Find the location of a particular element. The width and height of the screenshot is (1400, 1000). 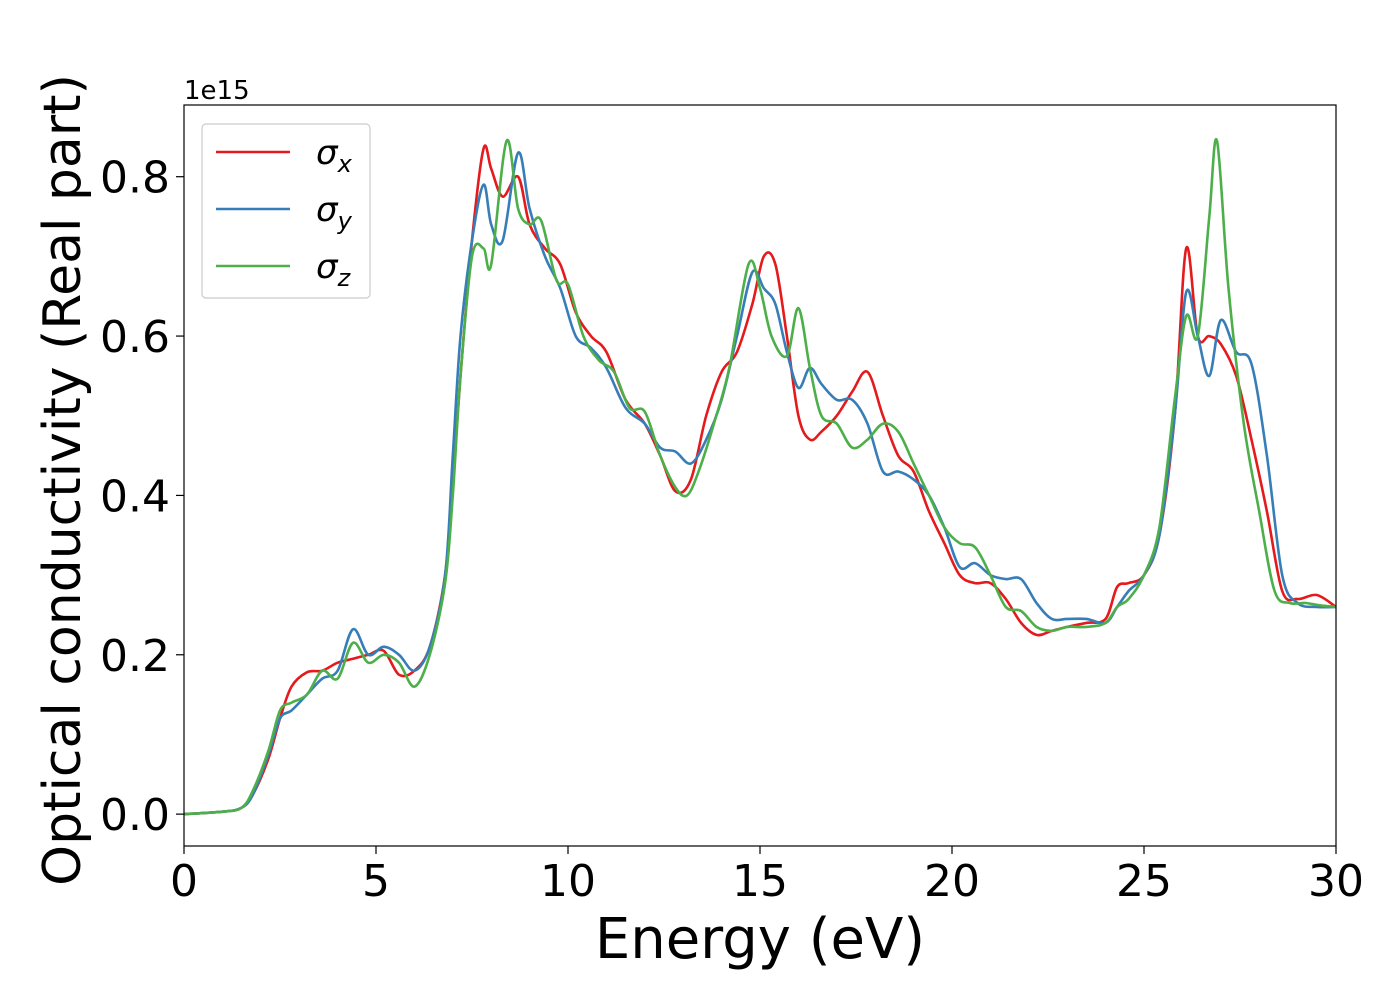

legend: σx σy σz is located at coordinates (286, 211).